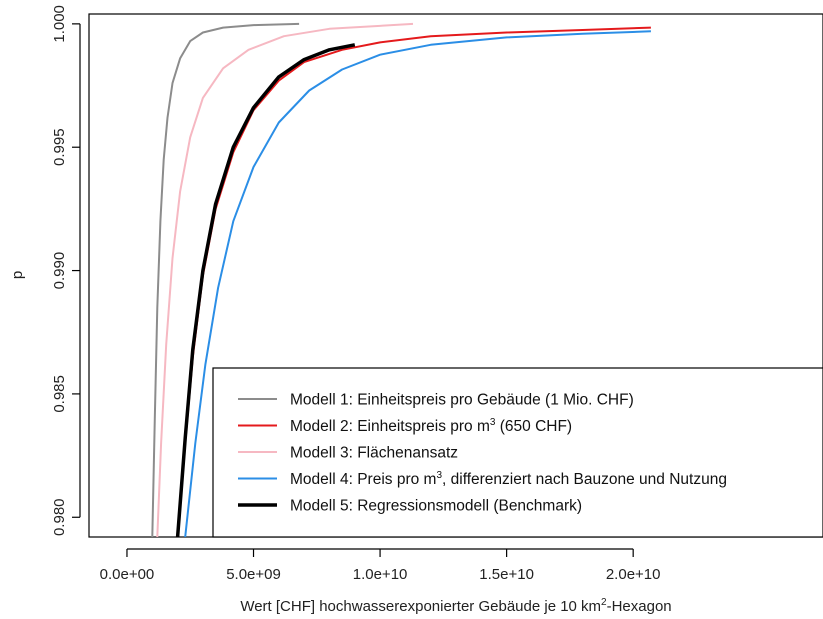 The width and height of the screenshot is (823, 619). Describe the element at coordinates (59, 24) in the screenshot. I see `y-tick-label: 1.000` at that location.